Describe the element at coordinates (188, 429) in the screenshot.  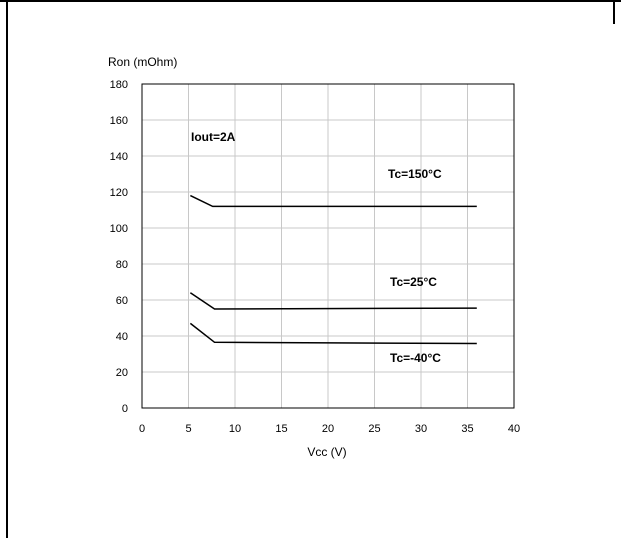
I see `x-tick-label: 5` at that location.